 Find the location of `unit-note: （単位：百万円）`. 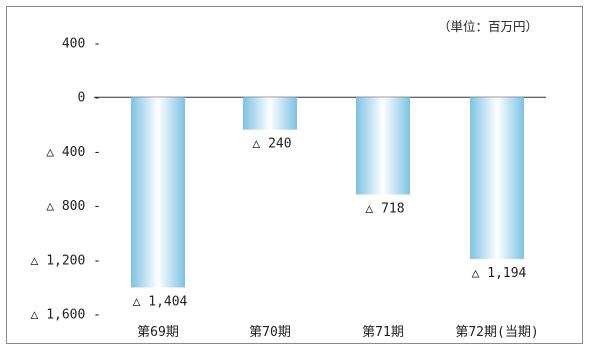

unit-note: （単位：百万円） is located at coordinates (488, 26).